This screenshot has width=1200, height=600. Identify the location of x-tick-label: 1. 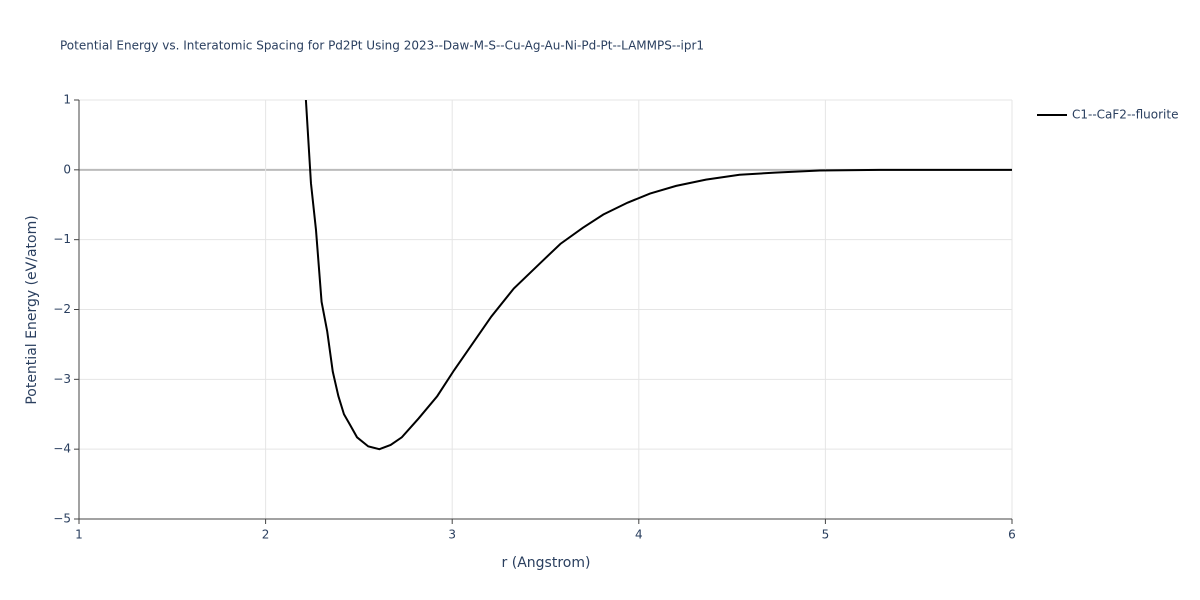
(79, 535).